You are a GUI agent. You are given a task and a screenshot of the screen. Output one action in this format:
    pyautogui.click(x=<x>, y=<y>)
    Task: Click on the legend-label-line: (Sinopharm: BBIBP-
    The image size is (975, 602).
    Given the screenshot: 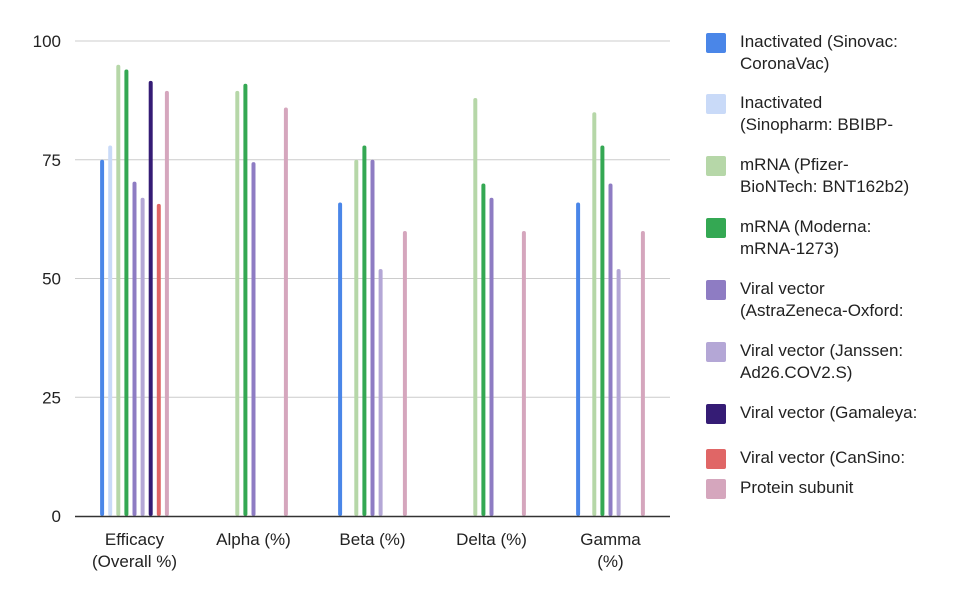 What is the action you would take?
    pyautogui.click(x=817, y=124)
    